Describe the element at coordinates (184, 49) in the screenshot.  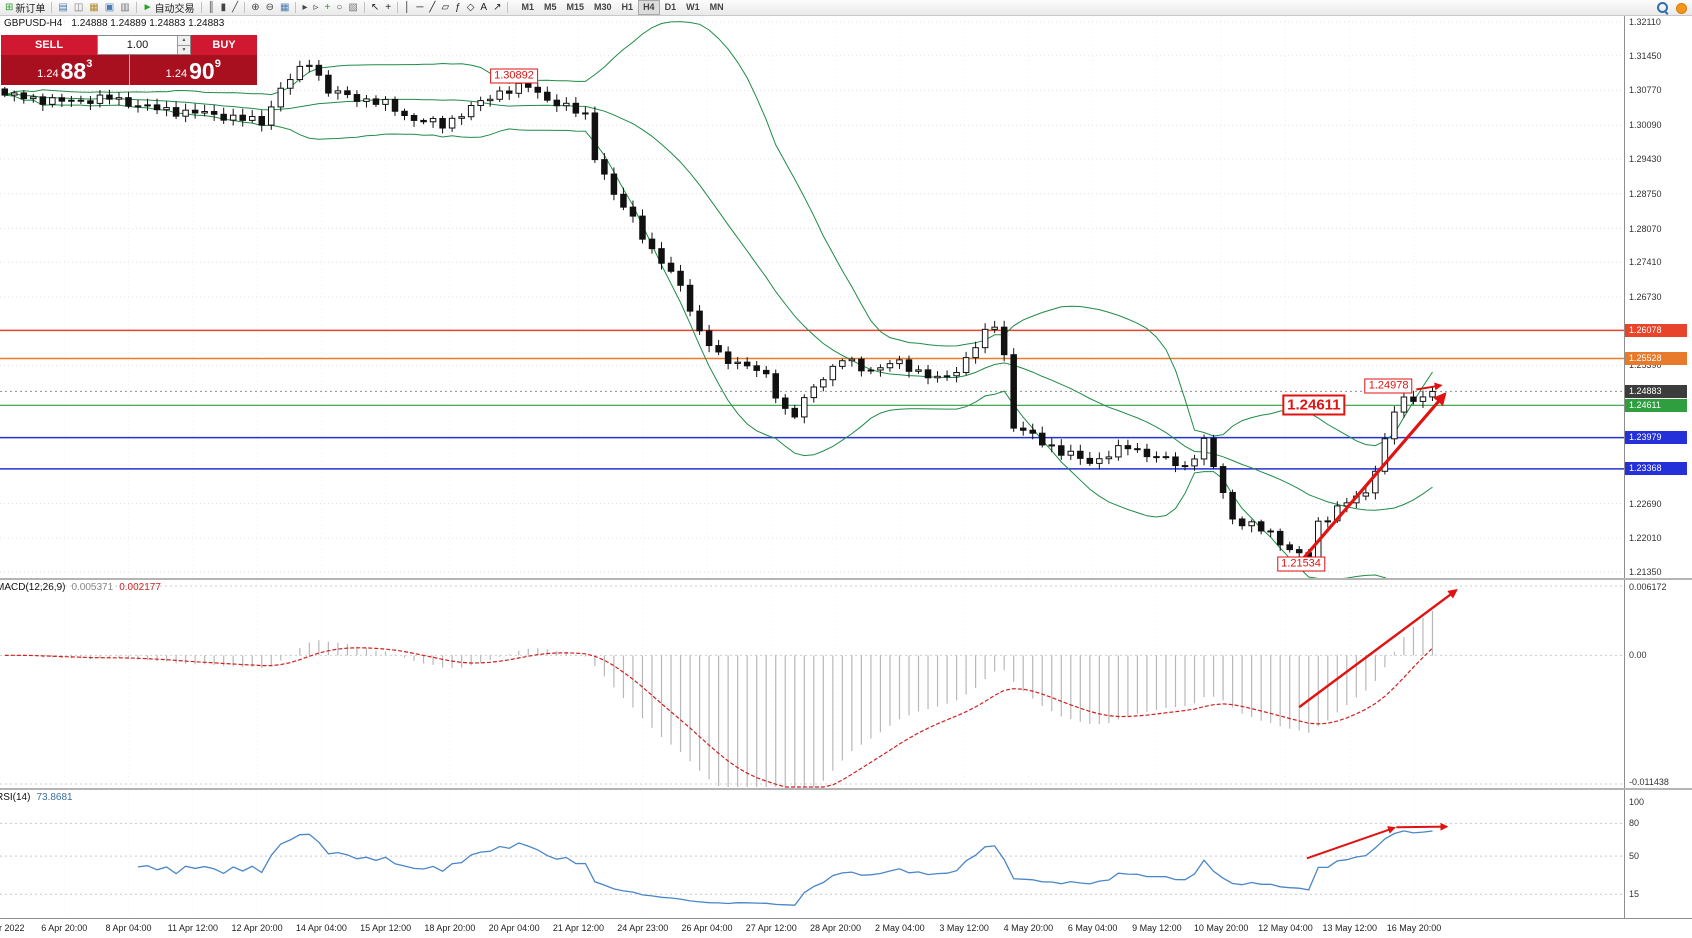
I see `volume-down-button: ▼` at that location.